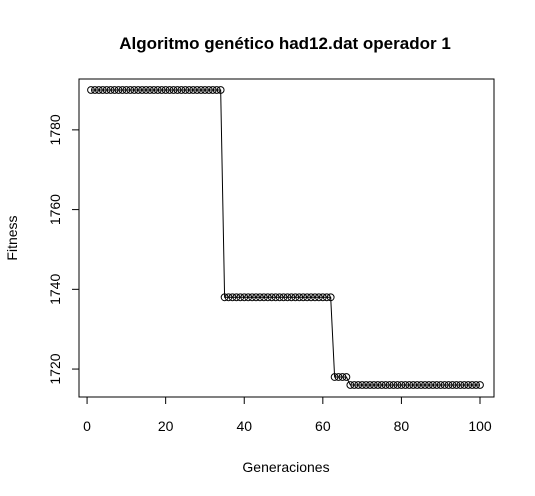  I want to click on chart-title: Algoritmo genético had12.dat operador 1, so click(285, 43).